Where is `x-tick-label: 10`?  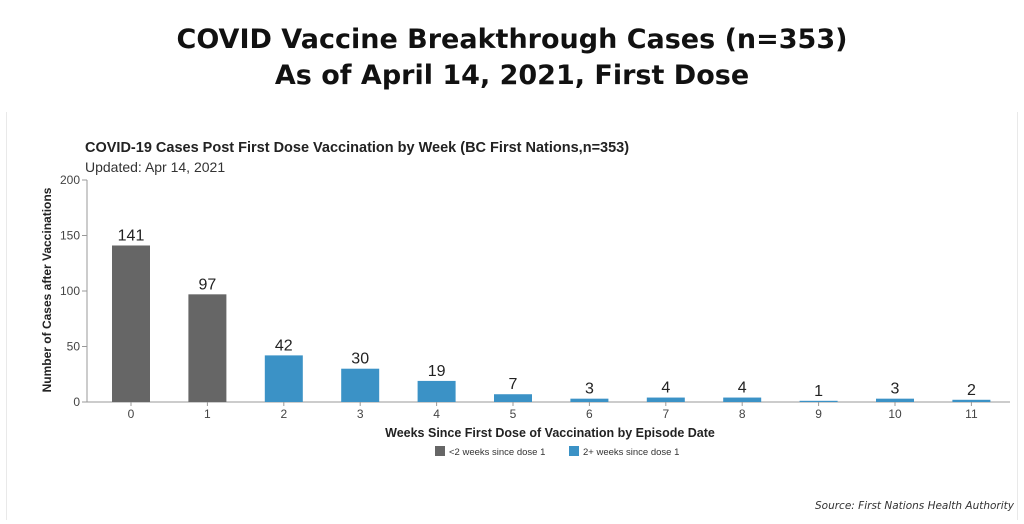 x-tick-label: 10 is located at coordinates (895, 414).